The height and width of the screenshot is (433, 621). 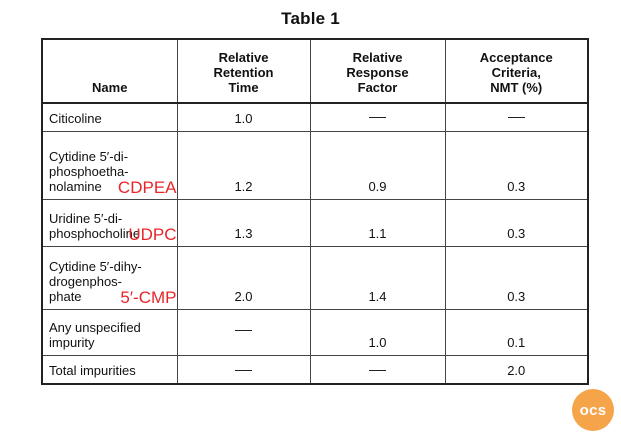 What do you see at coordinates (516, 370) in the screenshot?
I see `row-nmt: 2.0` at bounding box center [516, 370].